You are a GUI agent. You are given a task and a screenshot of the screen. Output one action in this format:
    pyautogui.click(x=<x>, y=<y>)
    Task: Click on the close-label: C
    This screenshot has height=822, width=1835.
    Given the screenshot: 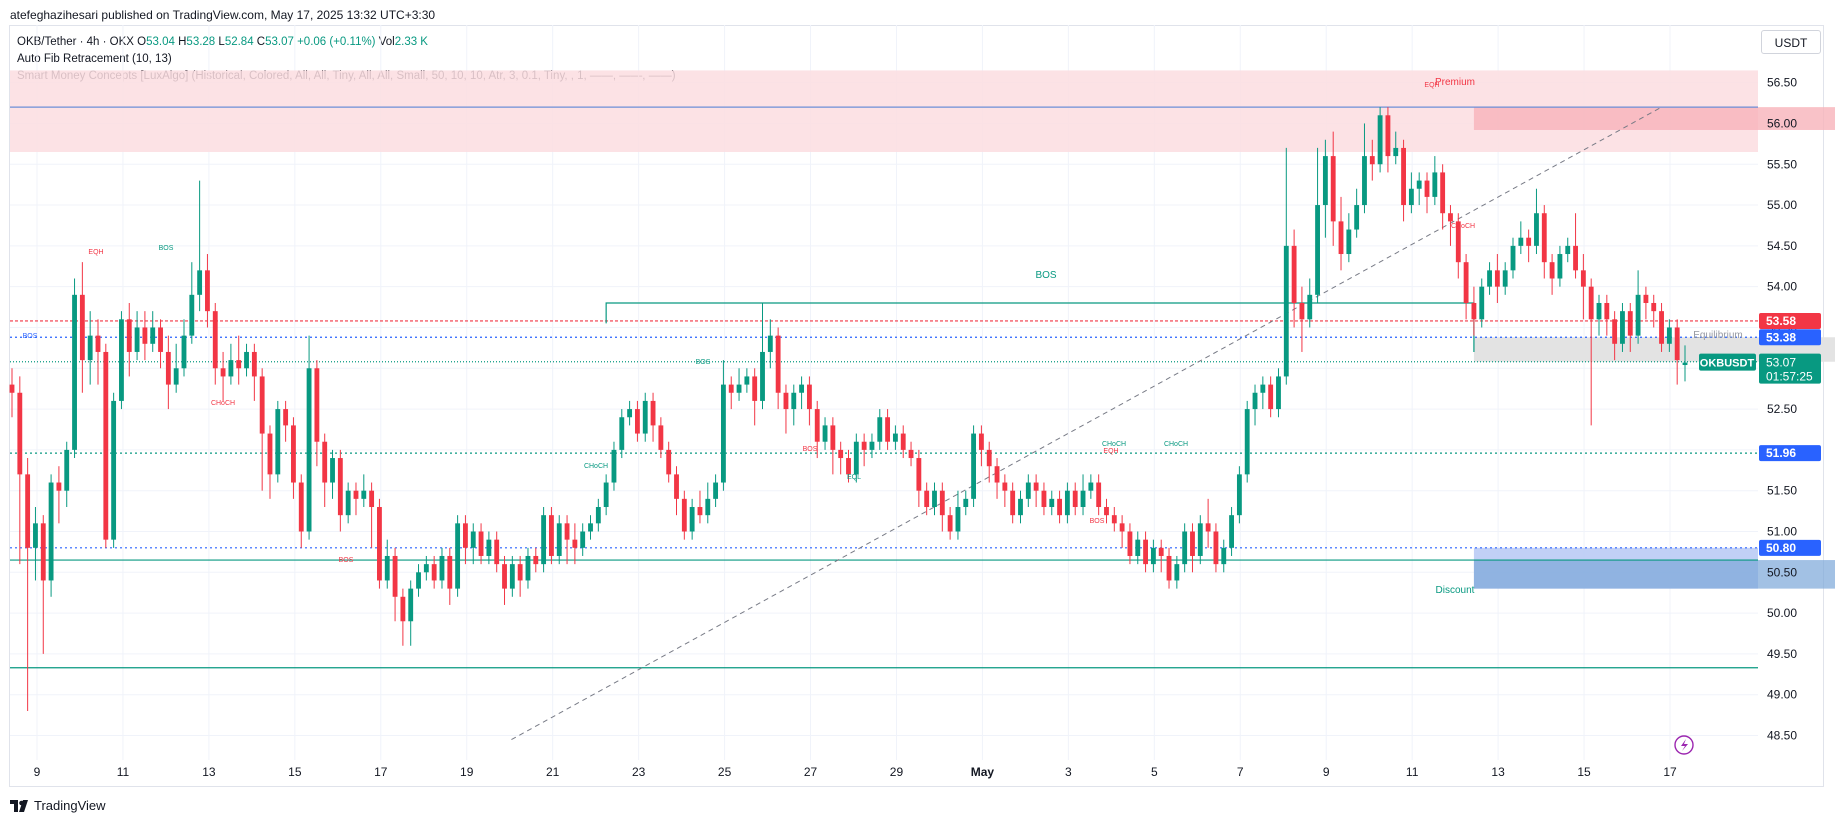 What is the action you would take?
    pyautogui.click(x=261, y=42)
    